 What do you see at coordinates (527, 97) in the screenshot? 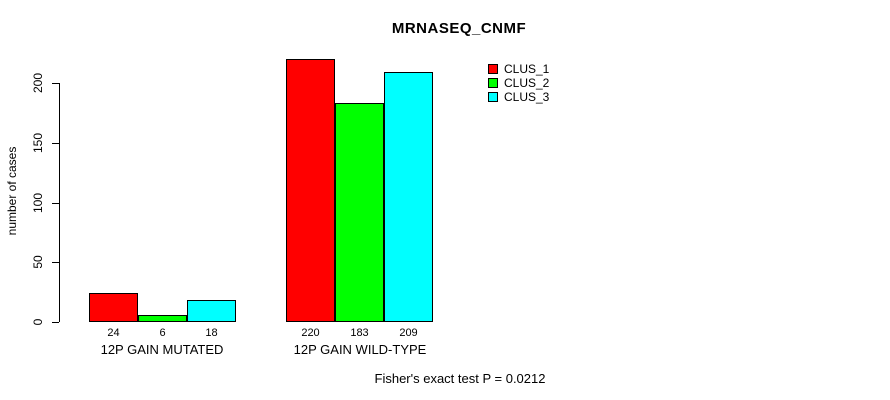
I see `legend-label: CLUS_3` at bounding box center [527, 97].